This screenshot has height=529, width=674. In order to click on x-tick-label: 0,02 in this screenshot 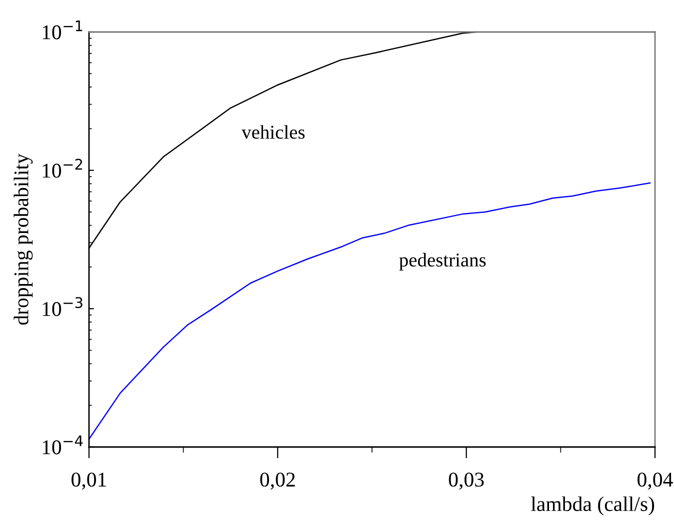, I will do `click(277, 481)`.